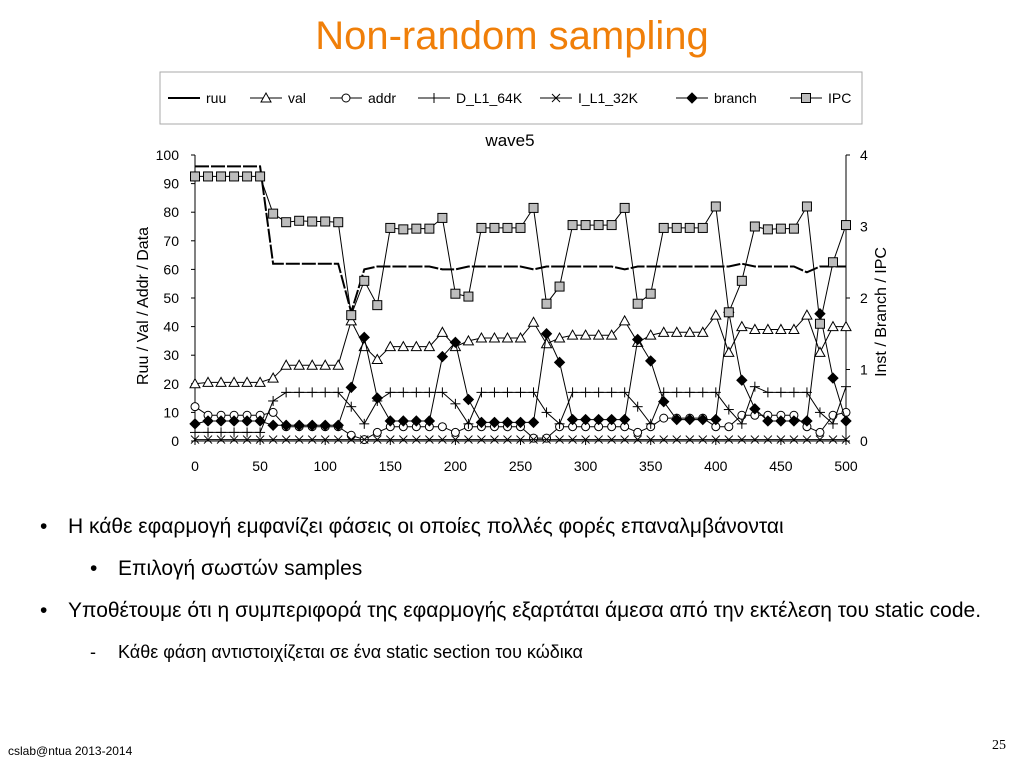 The image size is (1024, 768). Describe the element at coordinates (216, 98) in the screenshot. I see `legend-label: ruu` at that location.